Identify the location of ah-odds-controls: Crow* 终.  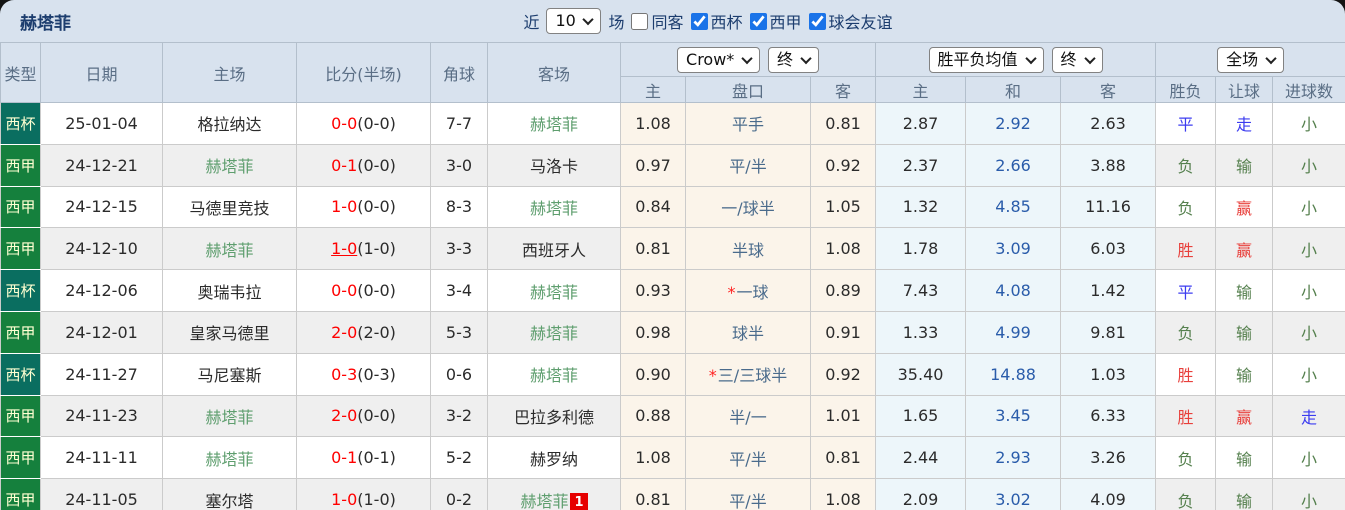
(748, 59).